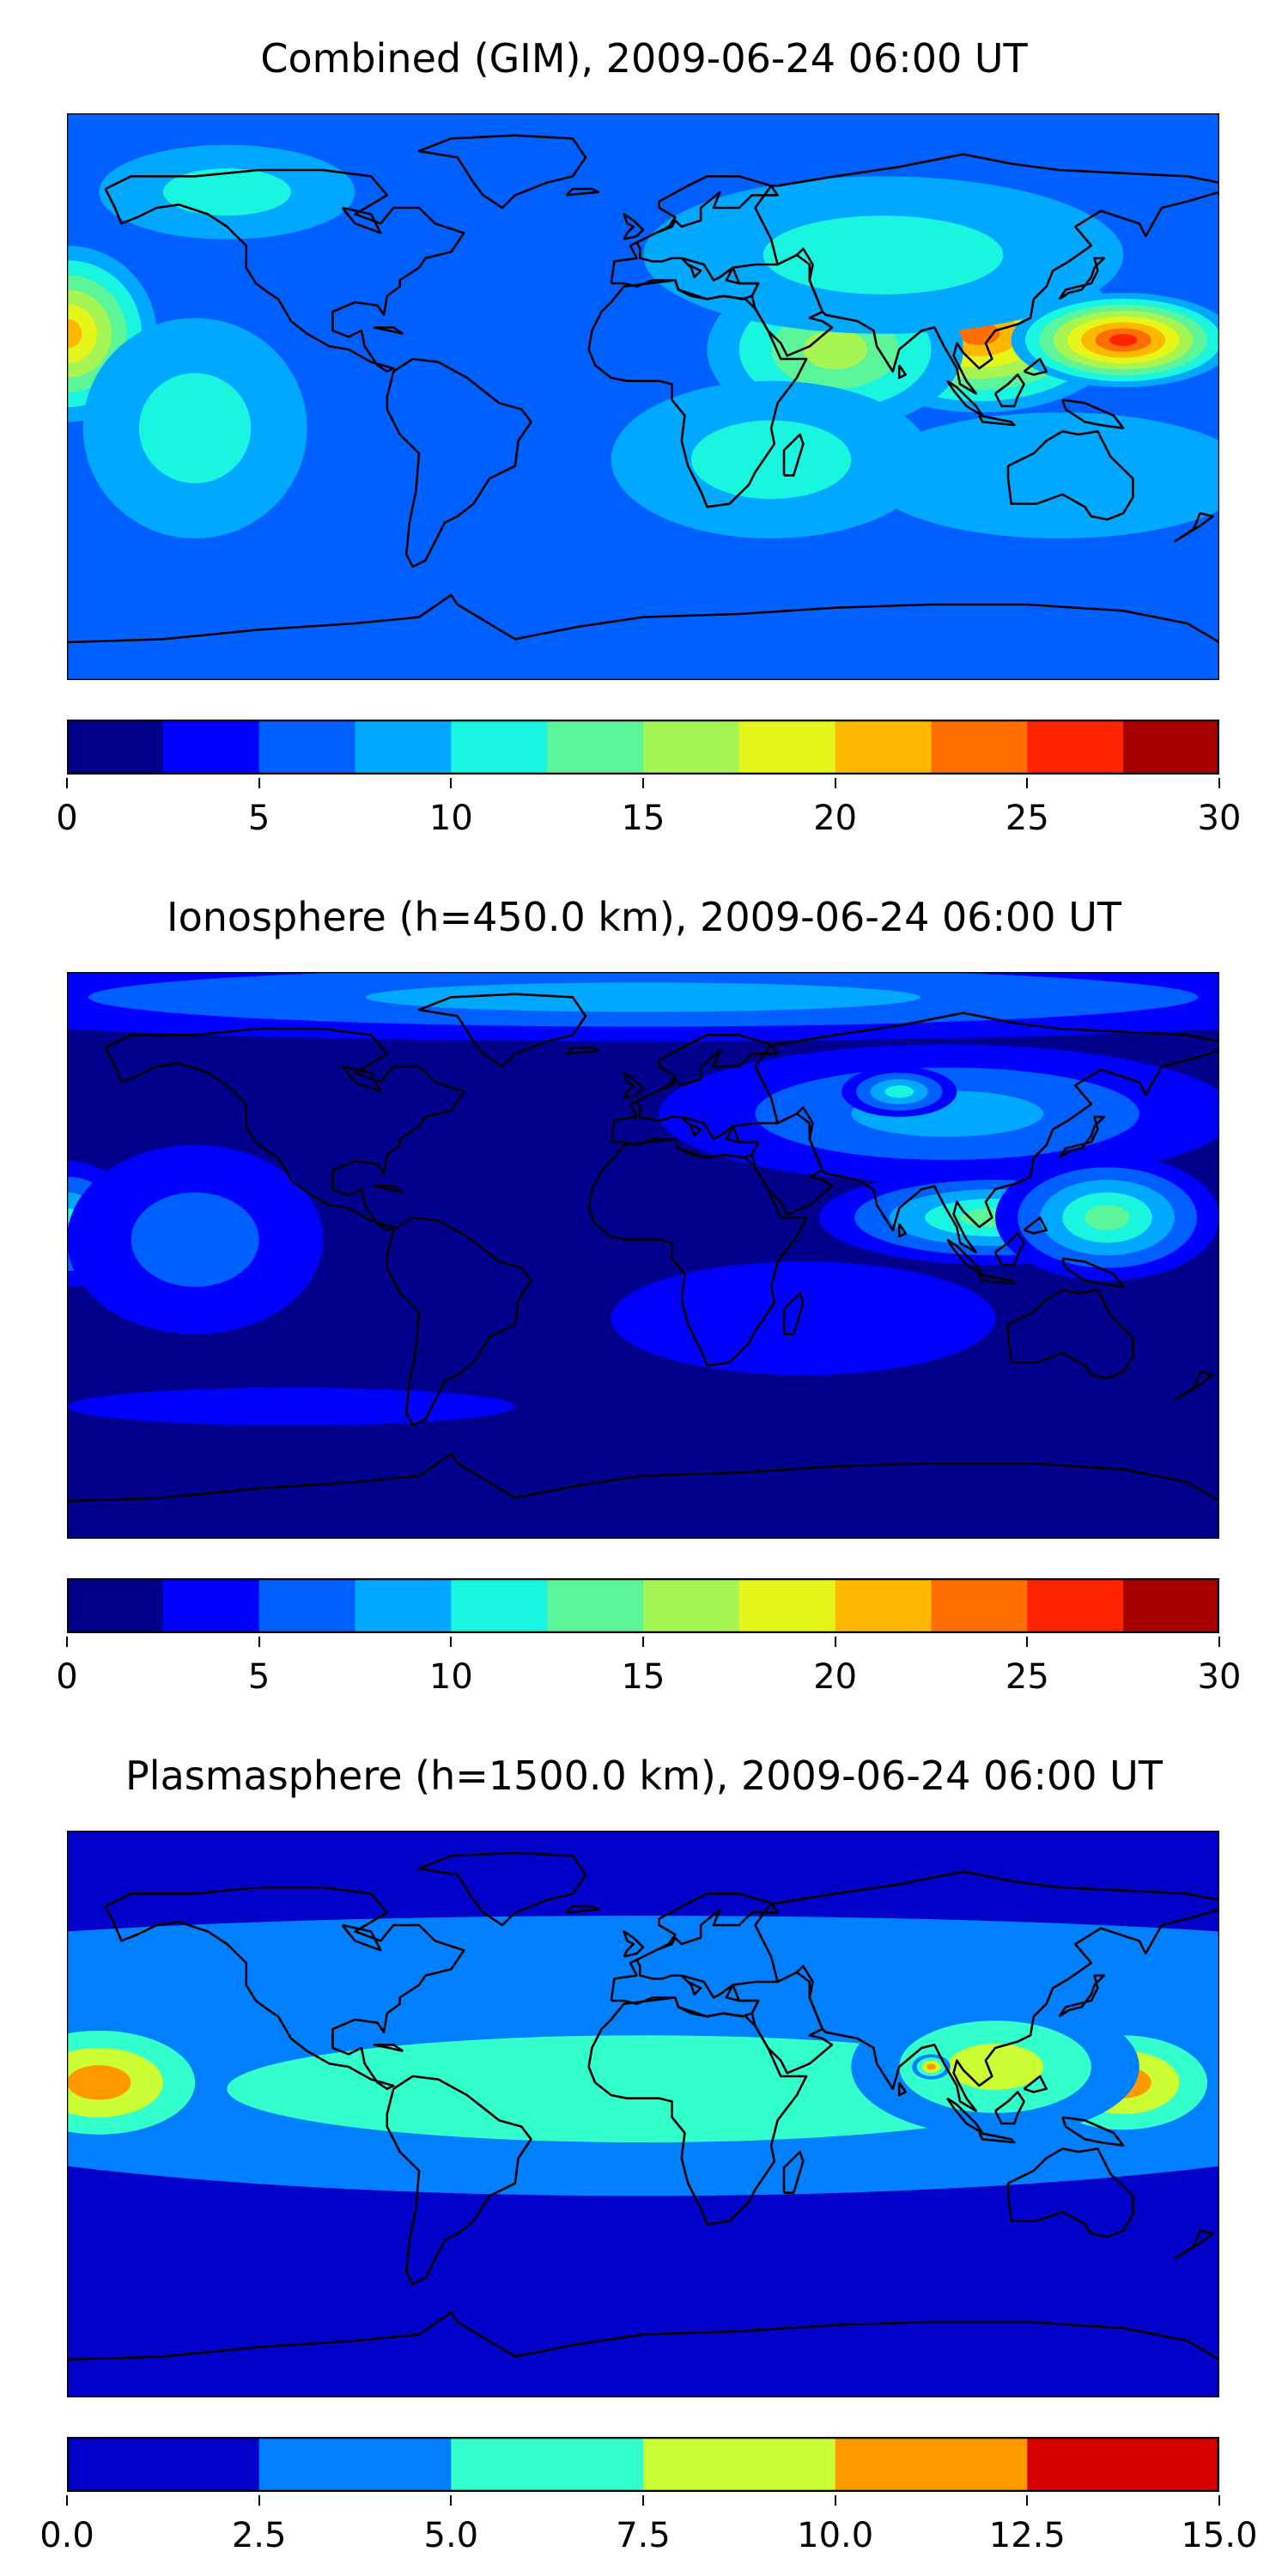 The image size is (1288, 2576). I want to click on colorbar-tick-label: 0.0, so click(66, 2536).